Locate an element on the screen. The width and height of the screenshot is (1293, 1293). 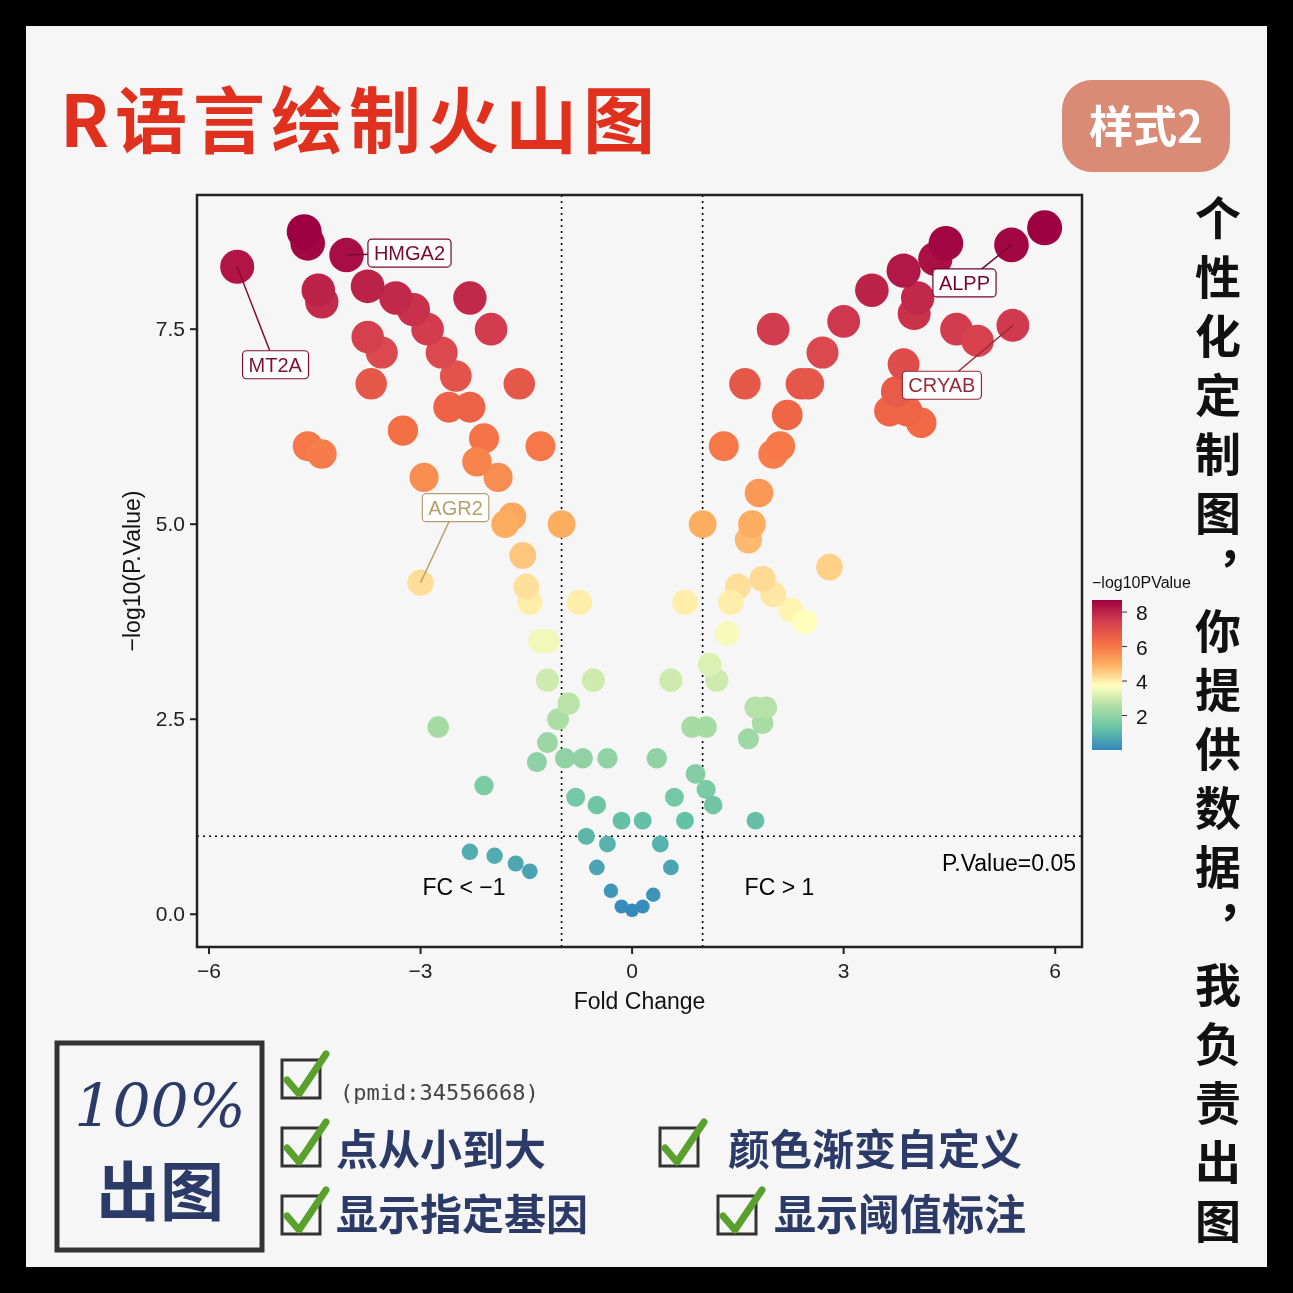
text: 显示阈值标注 is located at coordinates (900, 1211).